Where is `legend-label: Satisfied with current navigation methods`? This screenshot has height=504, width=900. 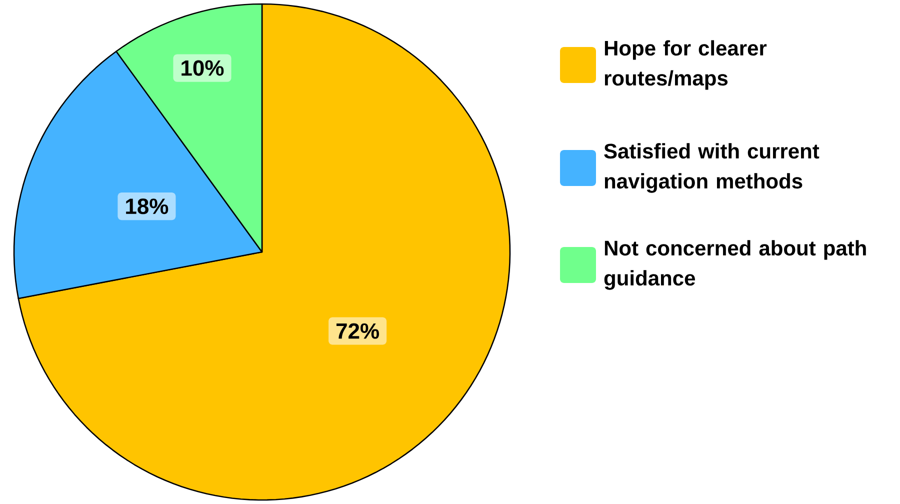 legend-label: Satisfied with current navigation methods is located at coordinates (712, 168).